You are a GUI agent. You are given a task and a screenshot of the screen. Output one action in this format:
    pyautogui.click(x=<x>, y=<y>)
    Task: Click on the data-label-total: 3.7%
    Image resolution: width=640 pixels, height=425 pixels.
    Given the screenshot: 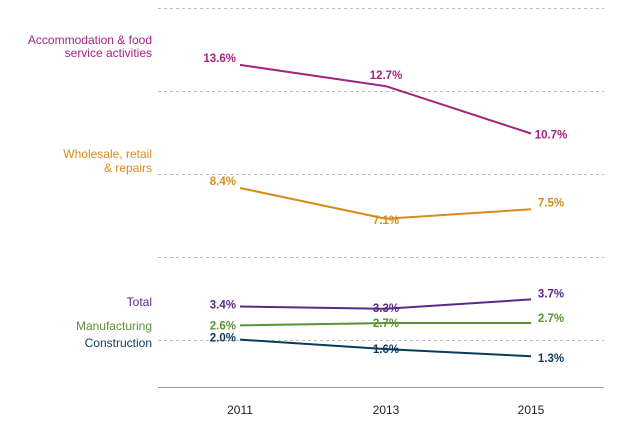 What is the action you would take?
    pyautogui.click(x=551, y=294)
    